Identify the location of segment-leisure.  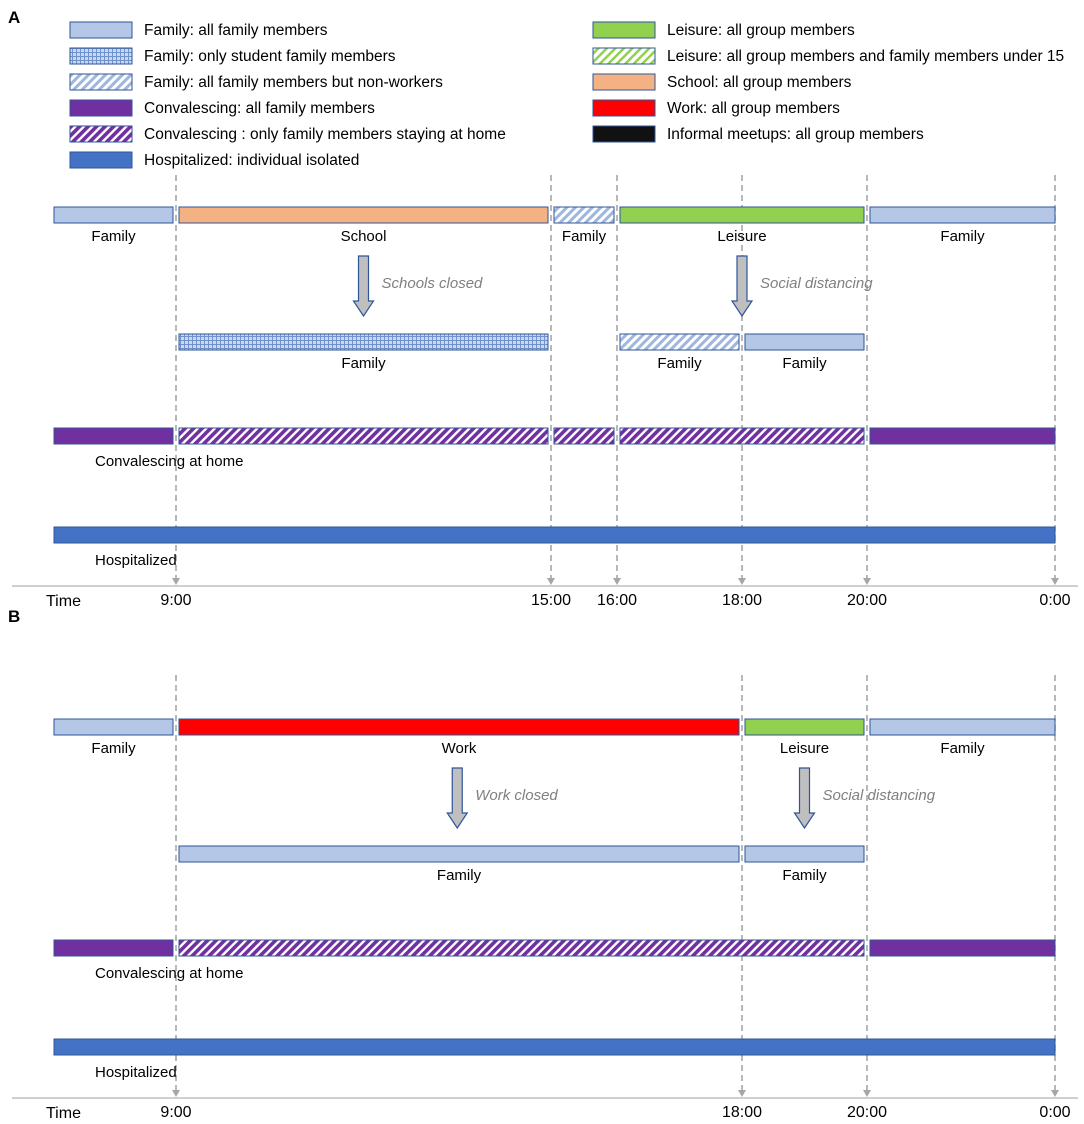
(742, 215).